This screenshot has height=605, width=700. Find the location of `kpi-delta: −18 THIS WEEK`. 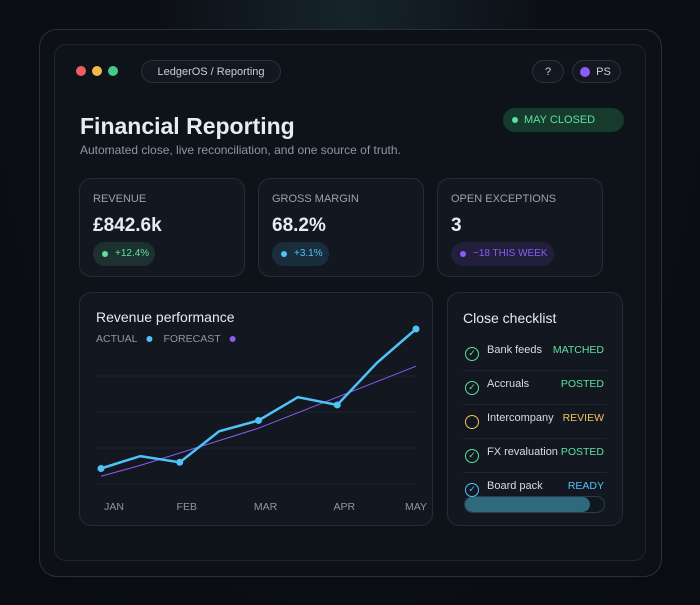

kpi-delta: −18 THIS WEEK is located at coordinates (502, 254).